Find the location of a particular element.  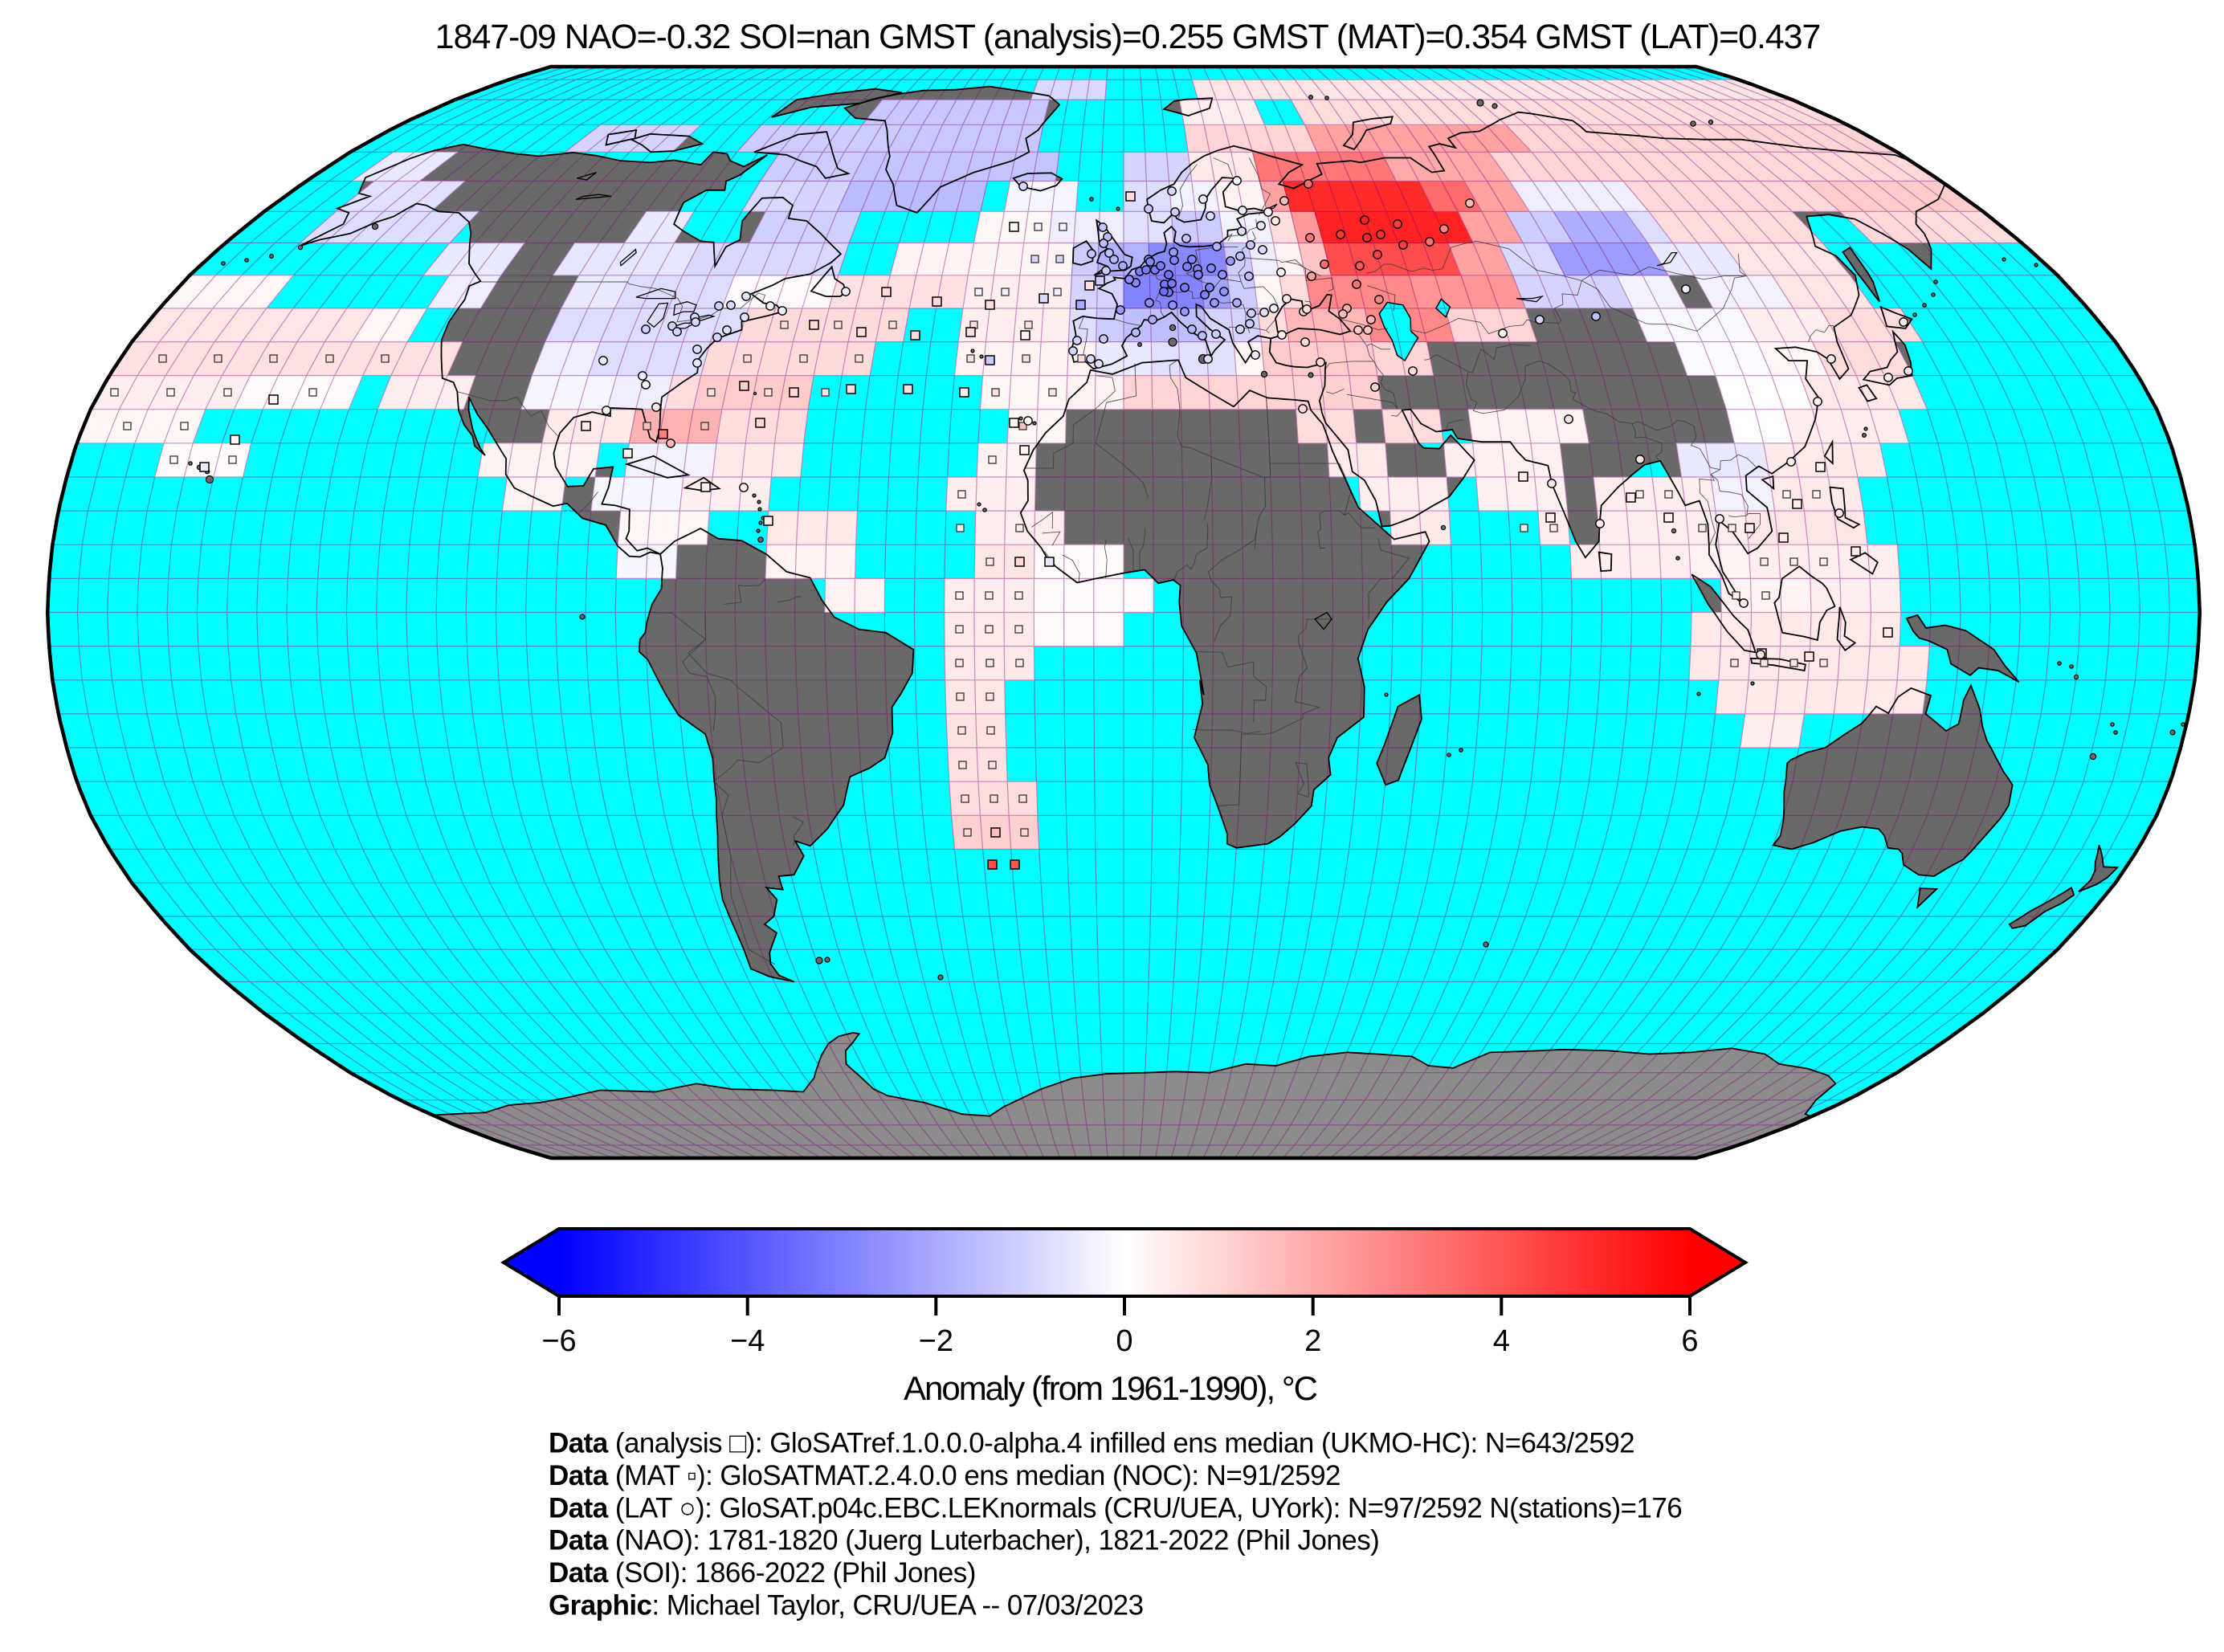

svg-text: −4 is located at coordinates (747, 1341).